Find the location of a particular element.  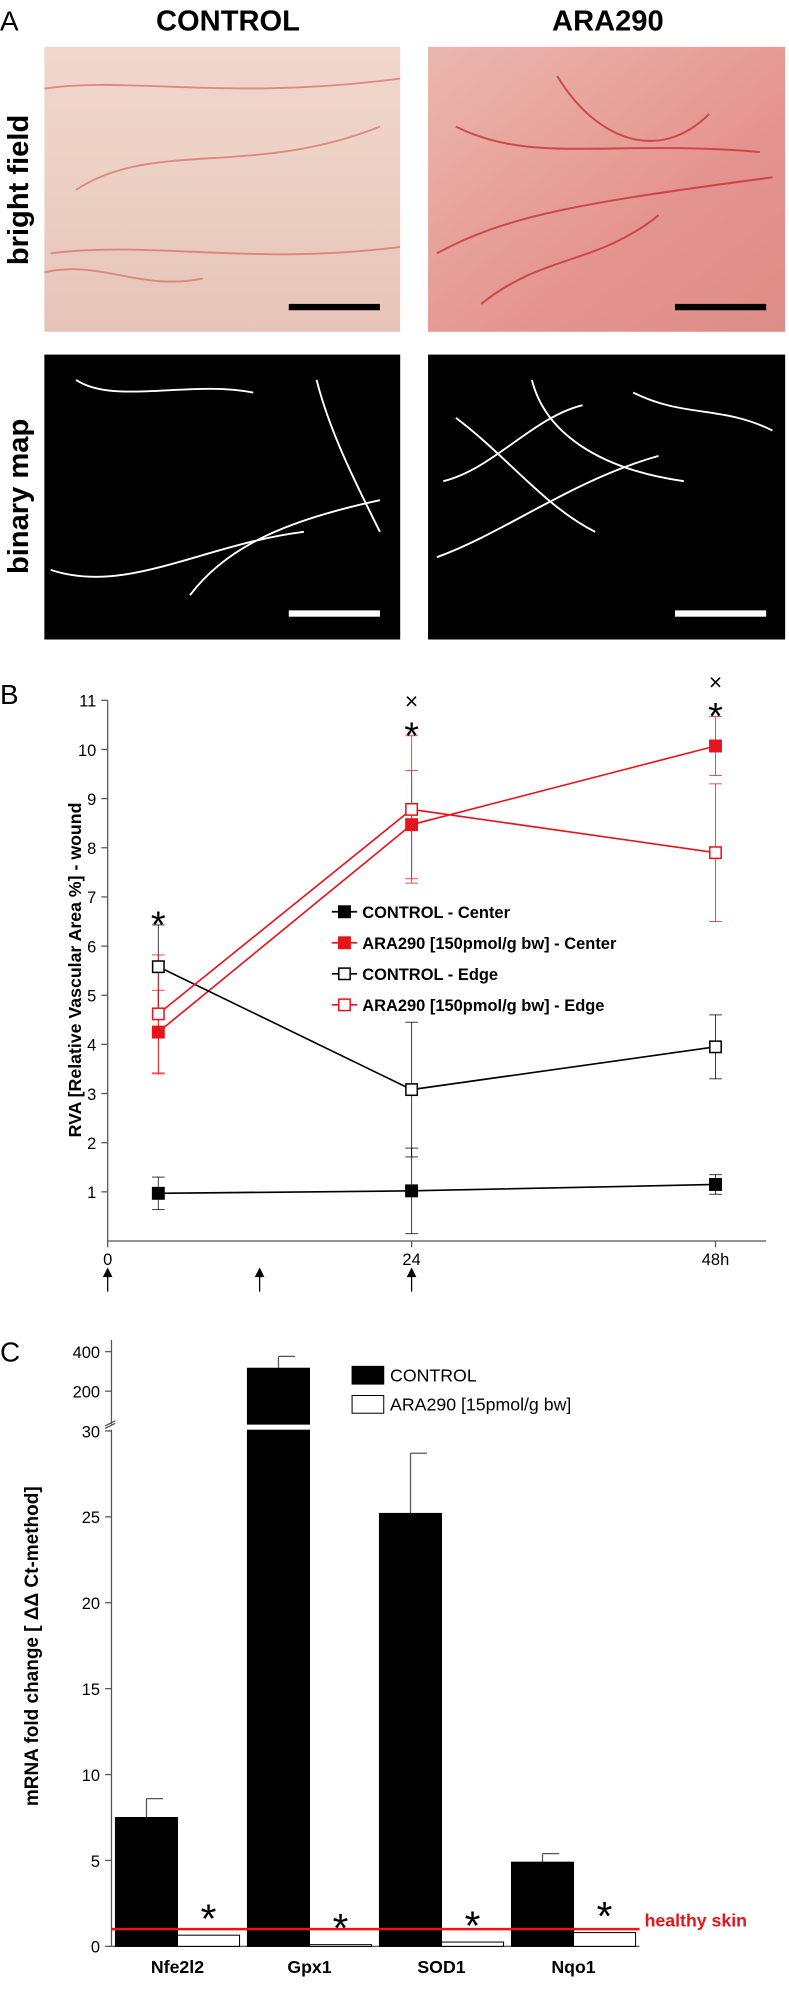

x-tick-label: SOD1 is located at coordinates (441, 1967).